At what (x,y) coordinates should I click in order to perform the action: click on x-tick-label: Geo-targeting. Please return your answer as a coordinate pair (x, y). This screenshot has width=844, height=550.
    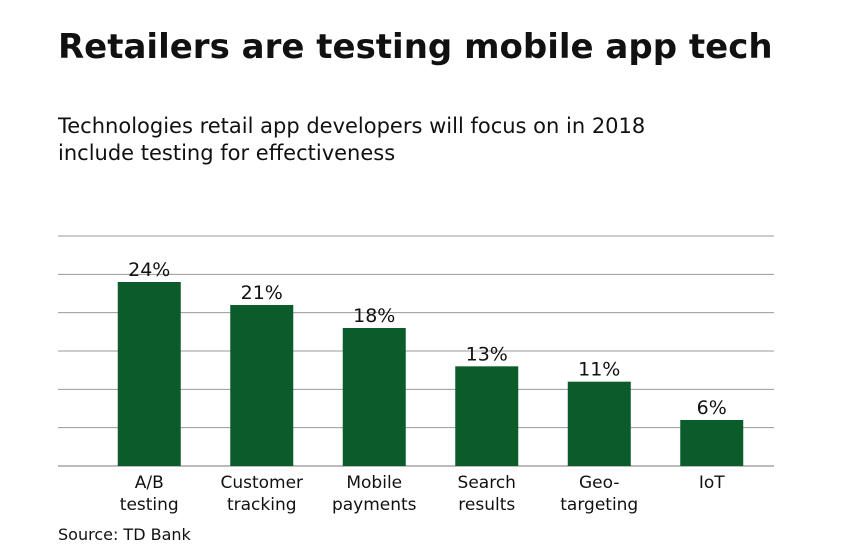
    Looking at the image, I should click on (599, 494).